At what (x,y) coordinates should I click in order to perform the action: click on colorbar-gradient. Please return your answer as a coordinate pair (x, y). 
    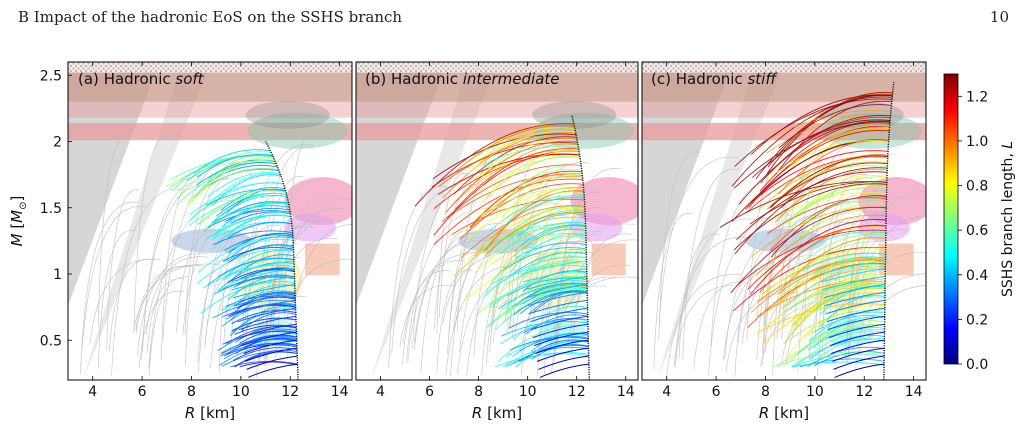
    Looking at the image, I should click on (951, 219).